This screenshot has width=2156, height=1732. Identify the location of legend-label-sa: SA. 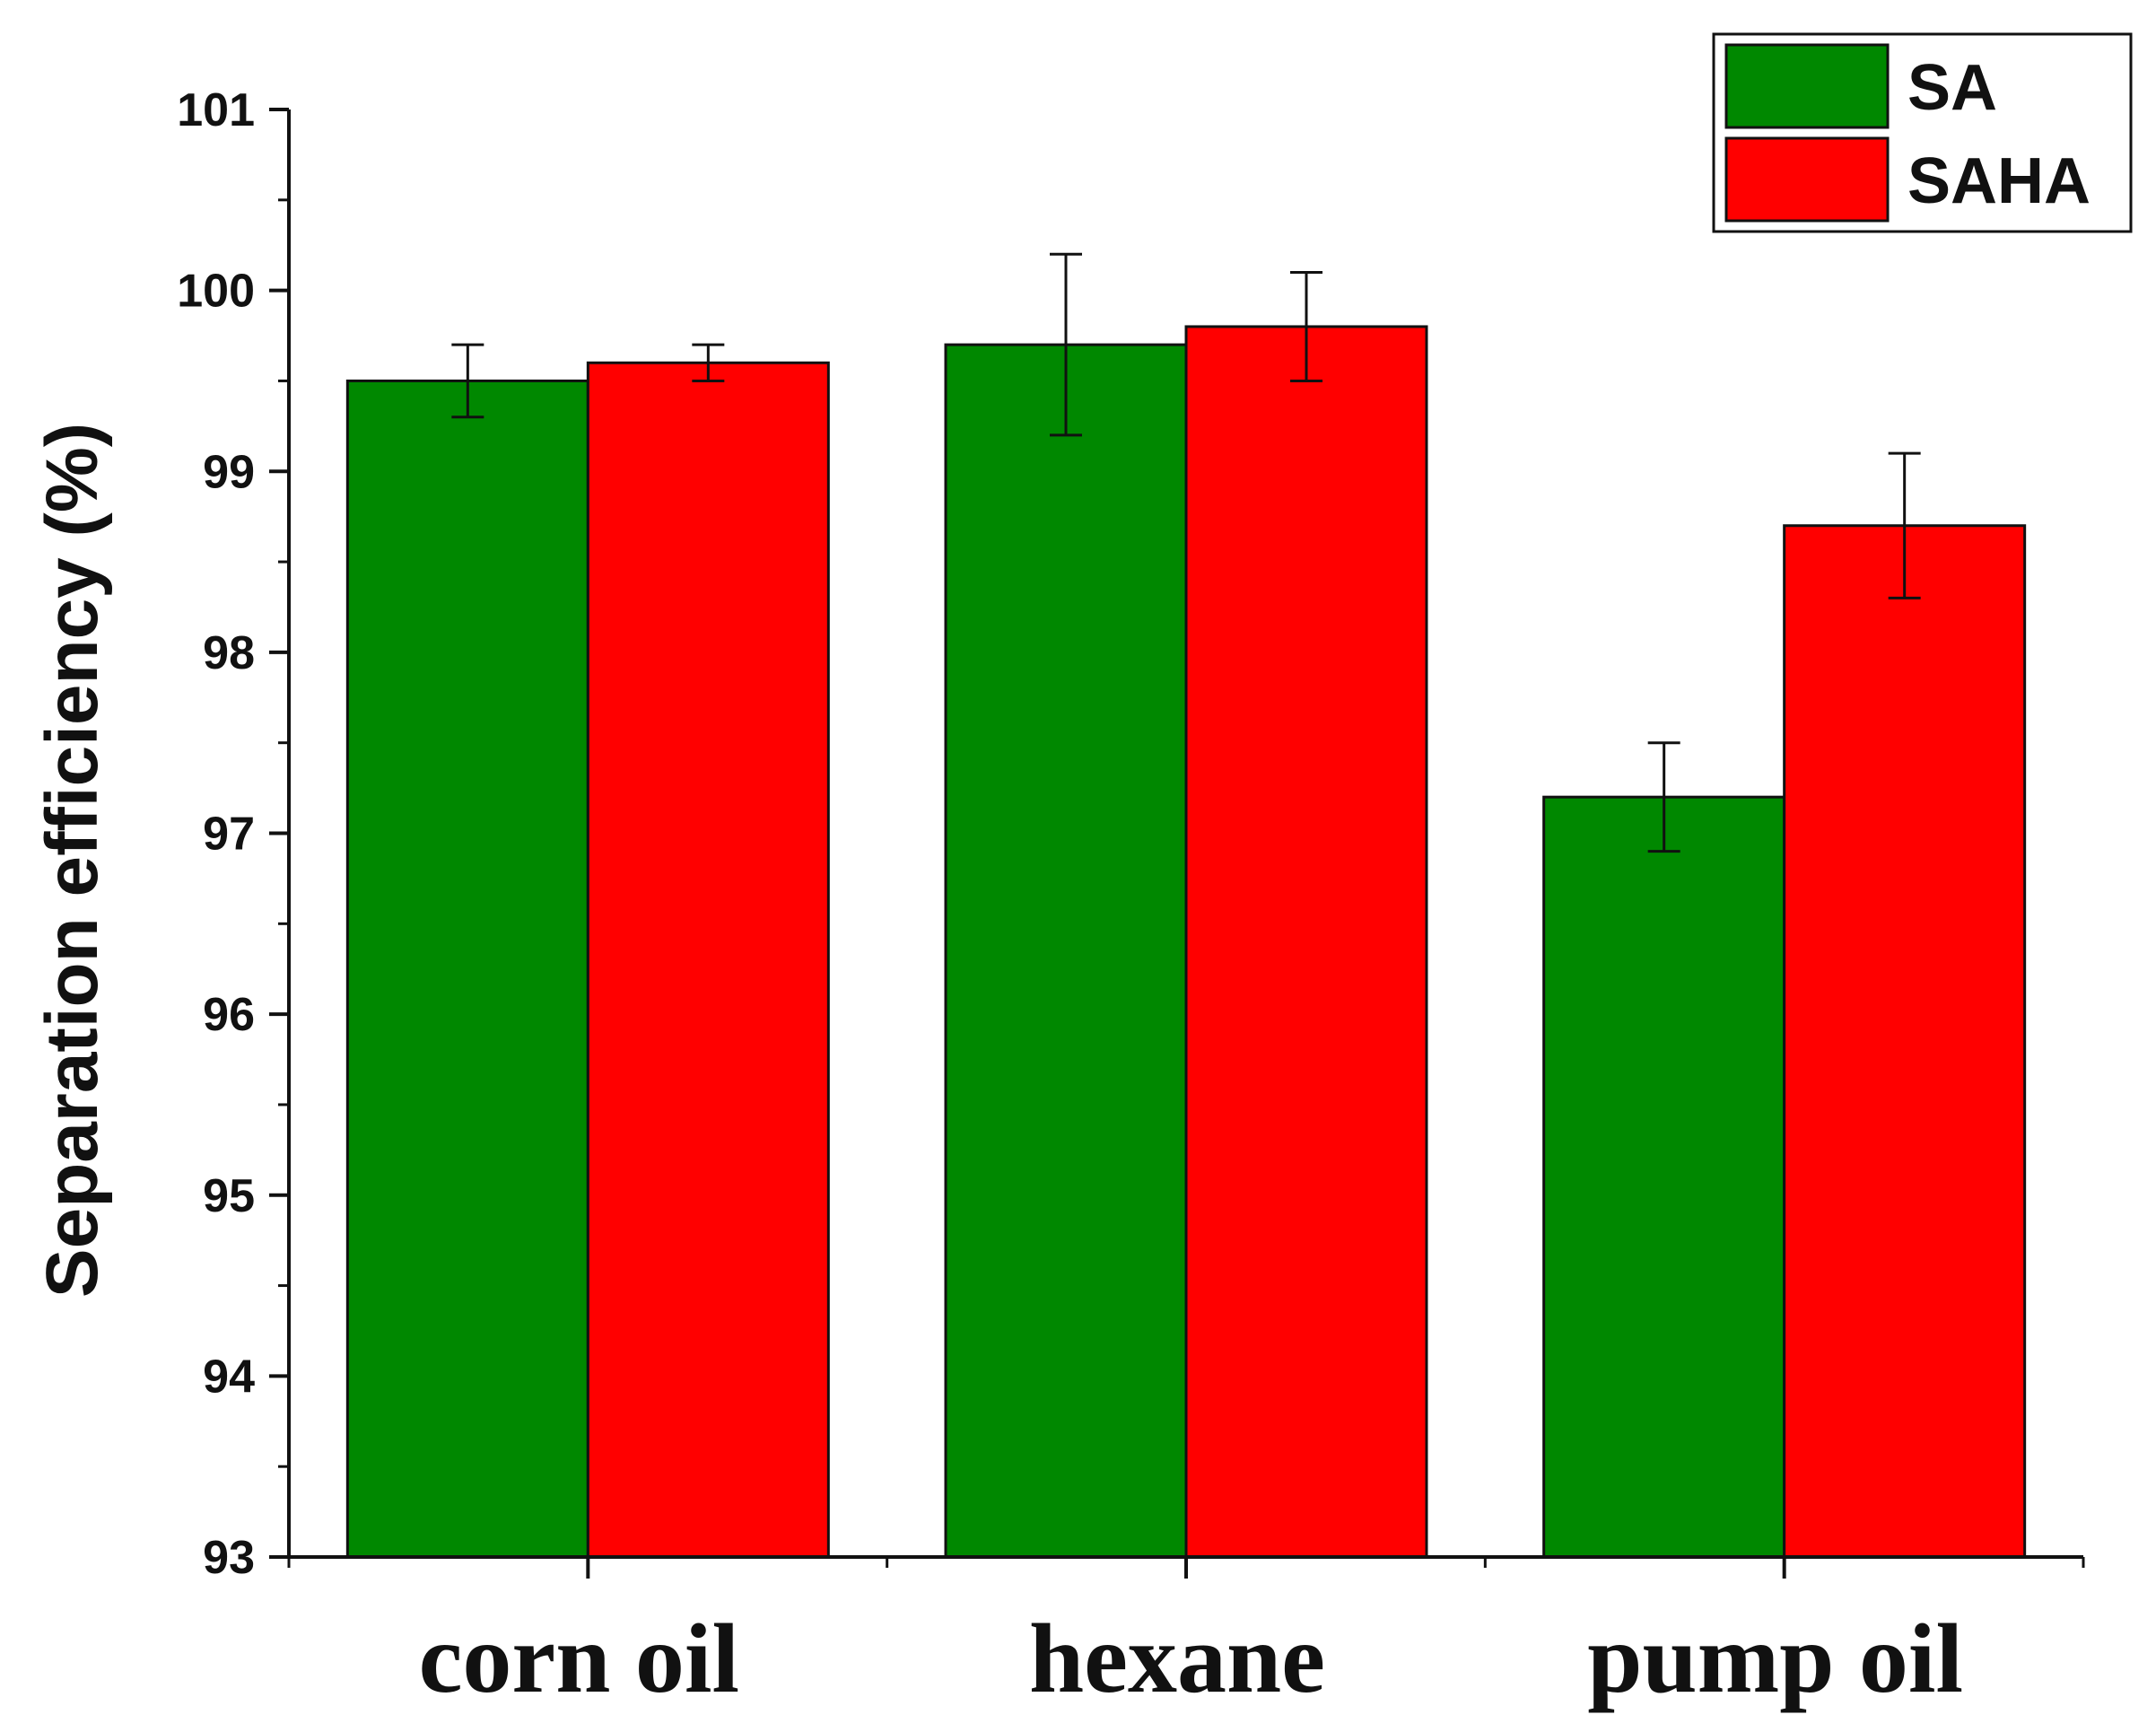
(1952, 88).